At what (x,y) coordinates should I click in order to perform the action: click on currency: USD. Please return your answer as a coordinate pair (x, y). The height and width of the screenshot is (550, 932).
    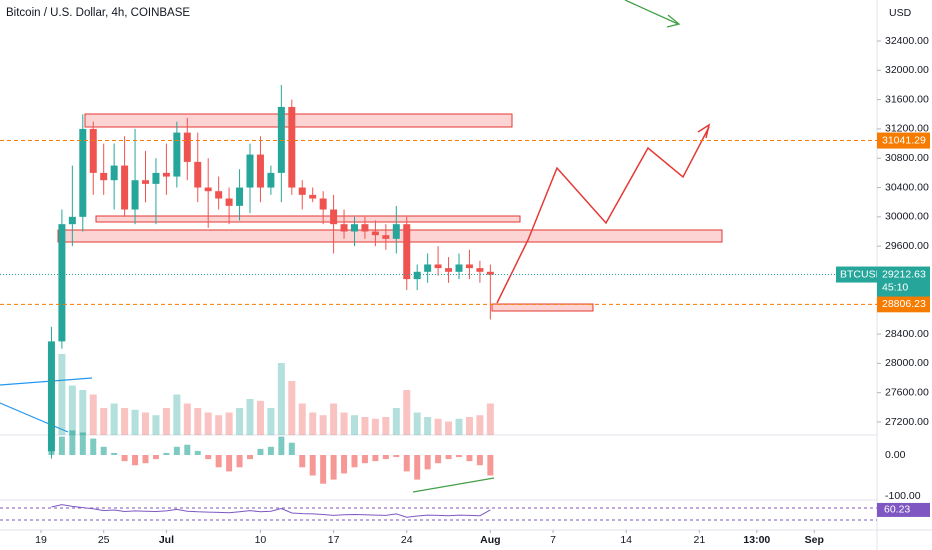
    Looking at the image, I should click on (900, 13).